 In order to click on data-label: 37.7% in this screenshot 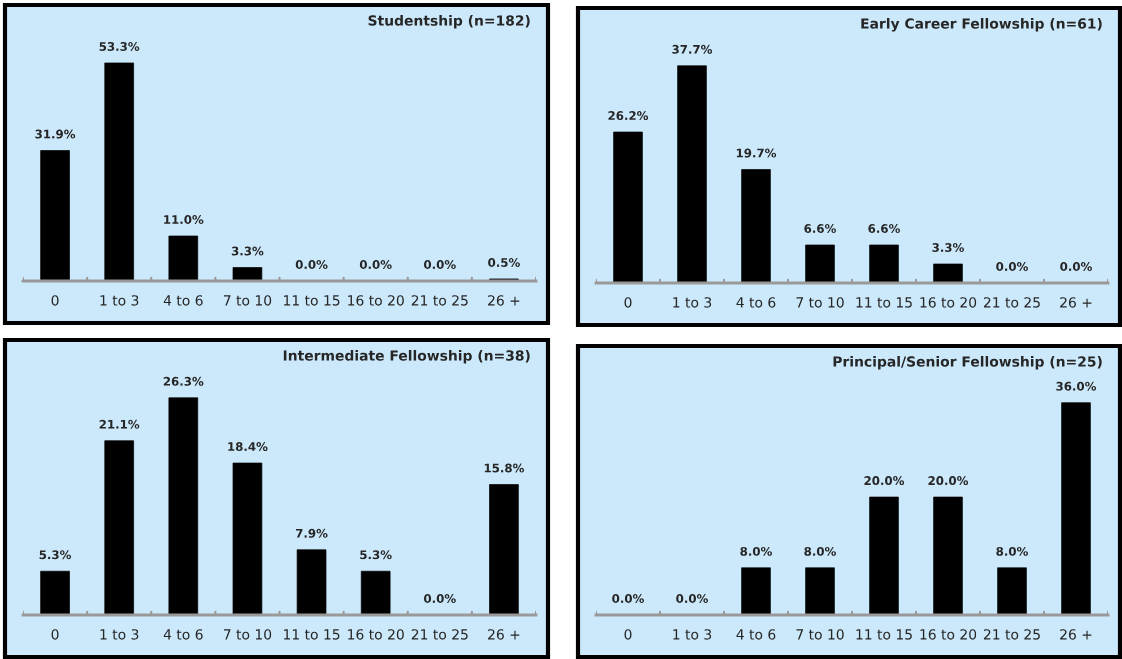, I will do `click(692, 49)`.